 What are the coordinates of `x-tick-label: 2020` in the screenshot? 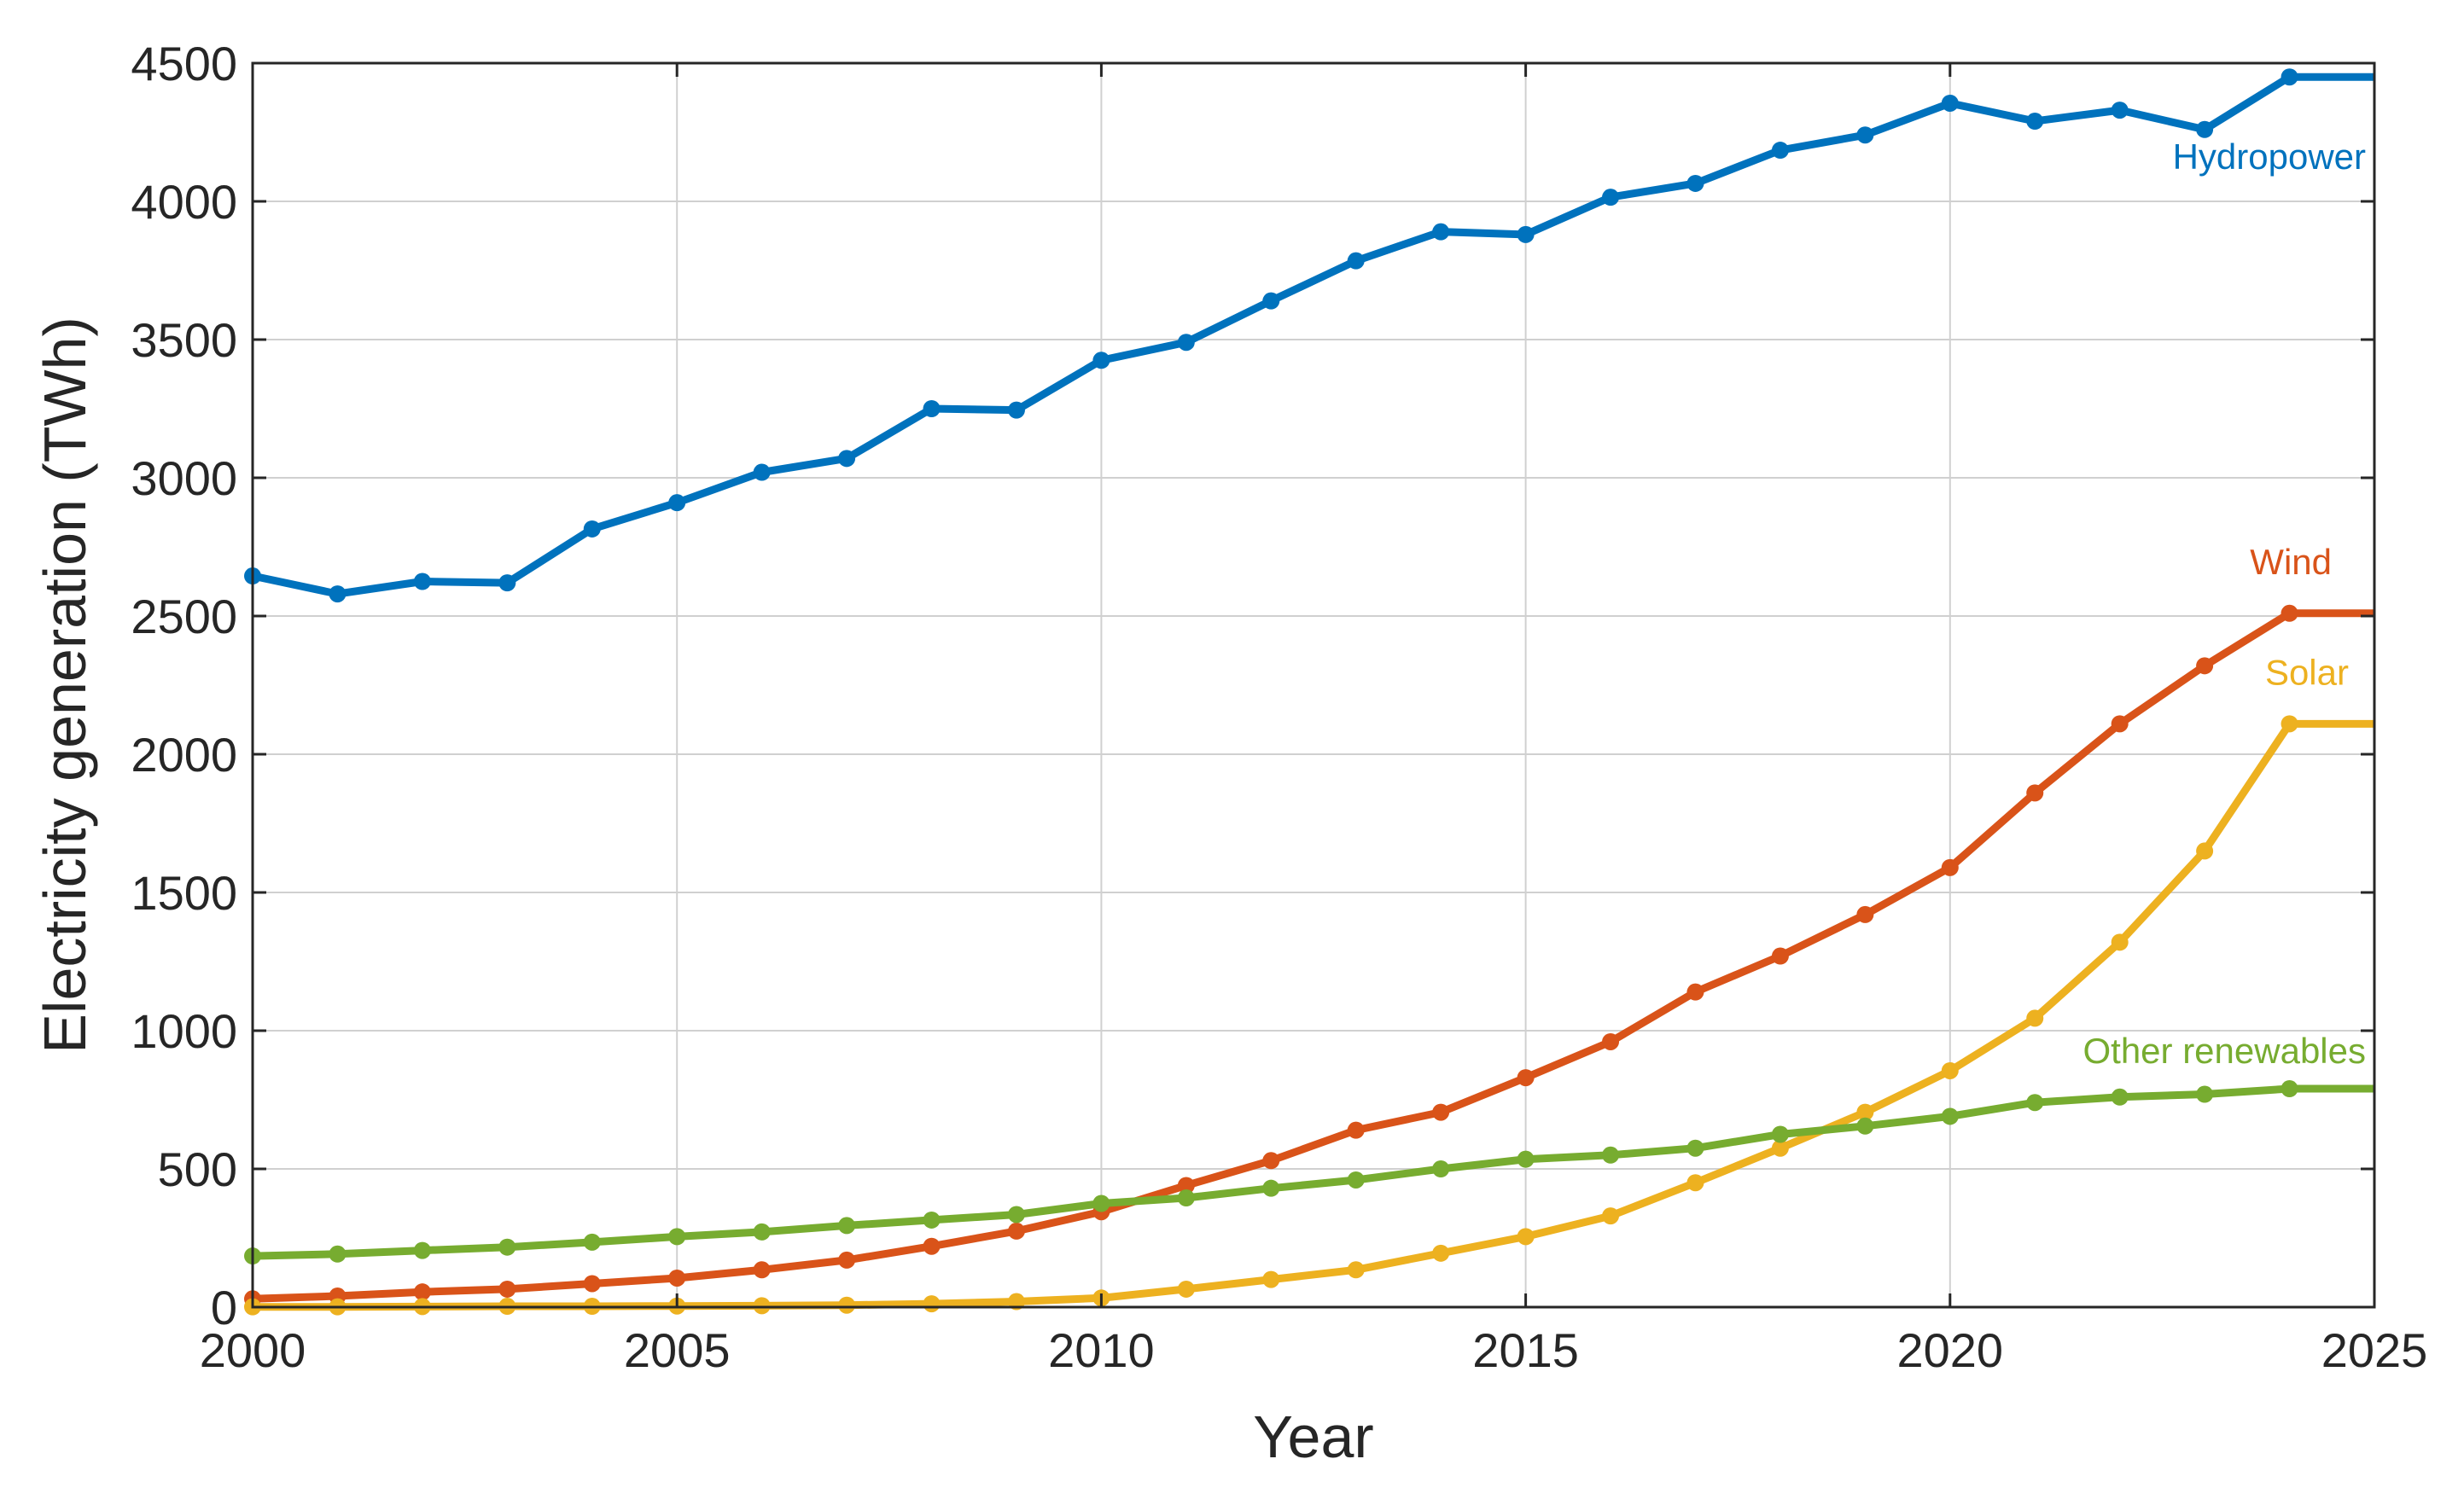 It's located at (1951, 1350).